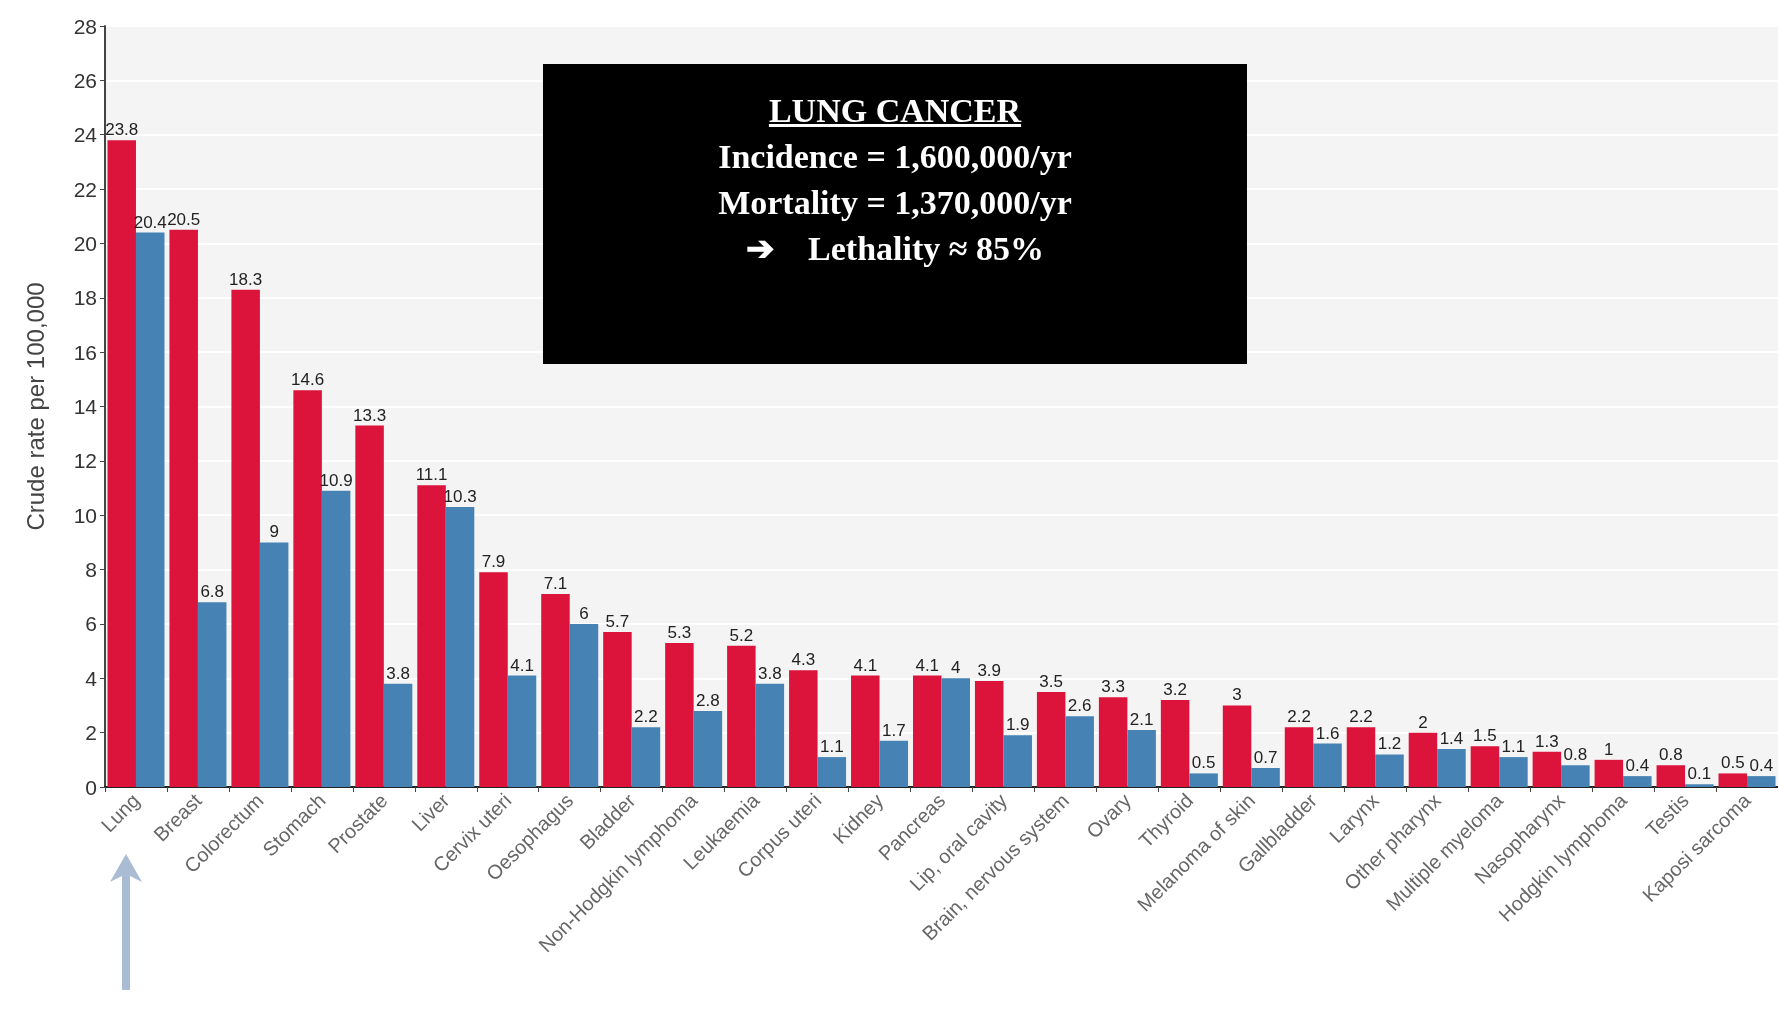 This screenshot has width=1778, height=1014. I want to click on data-label: 14.6, so click(308, 380).